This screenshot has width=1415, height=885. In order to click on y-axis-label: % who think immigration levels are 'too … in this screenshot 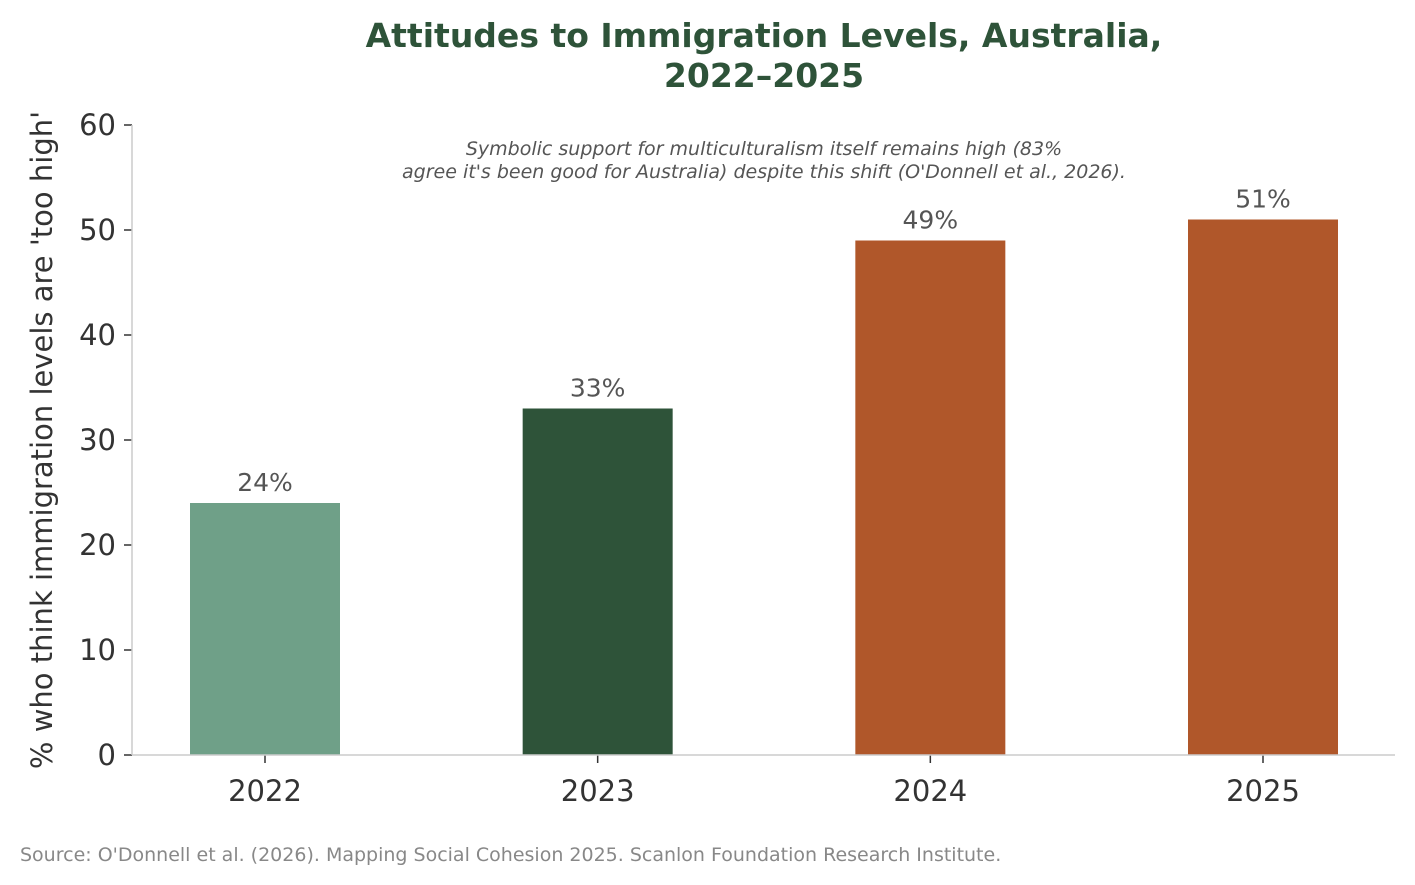, I will do `click(42, 440)`.